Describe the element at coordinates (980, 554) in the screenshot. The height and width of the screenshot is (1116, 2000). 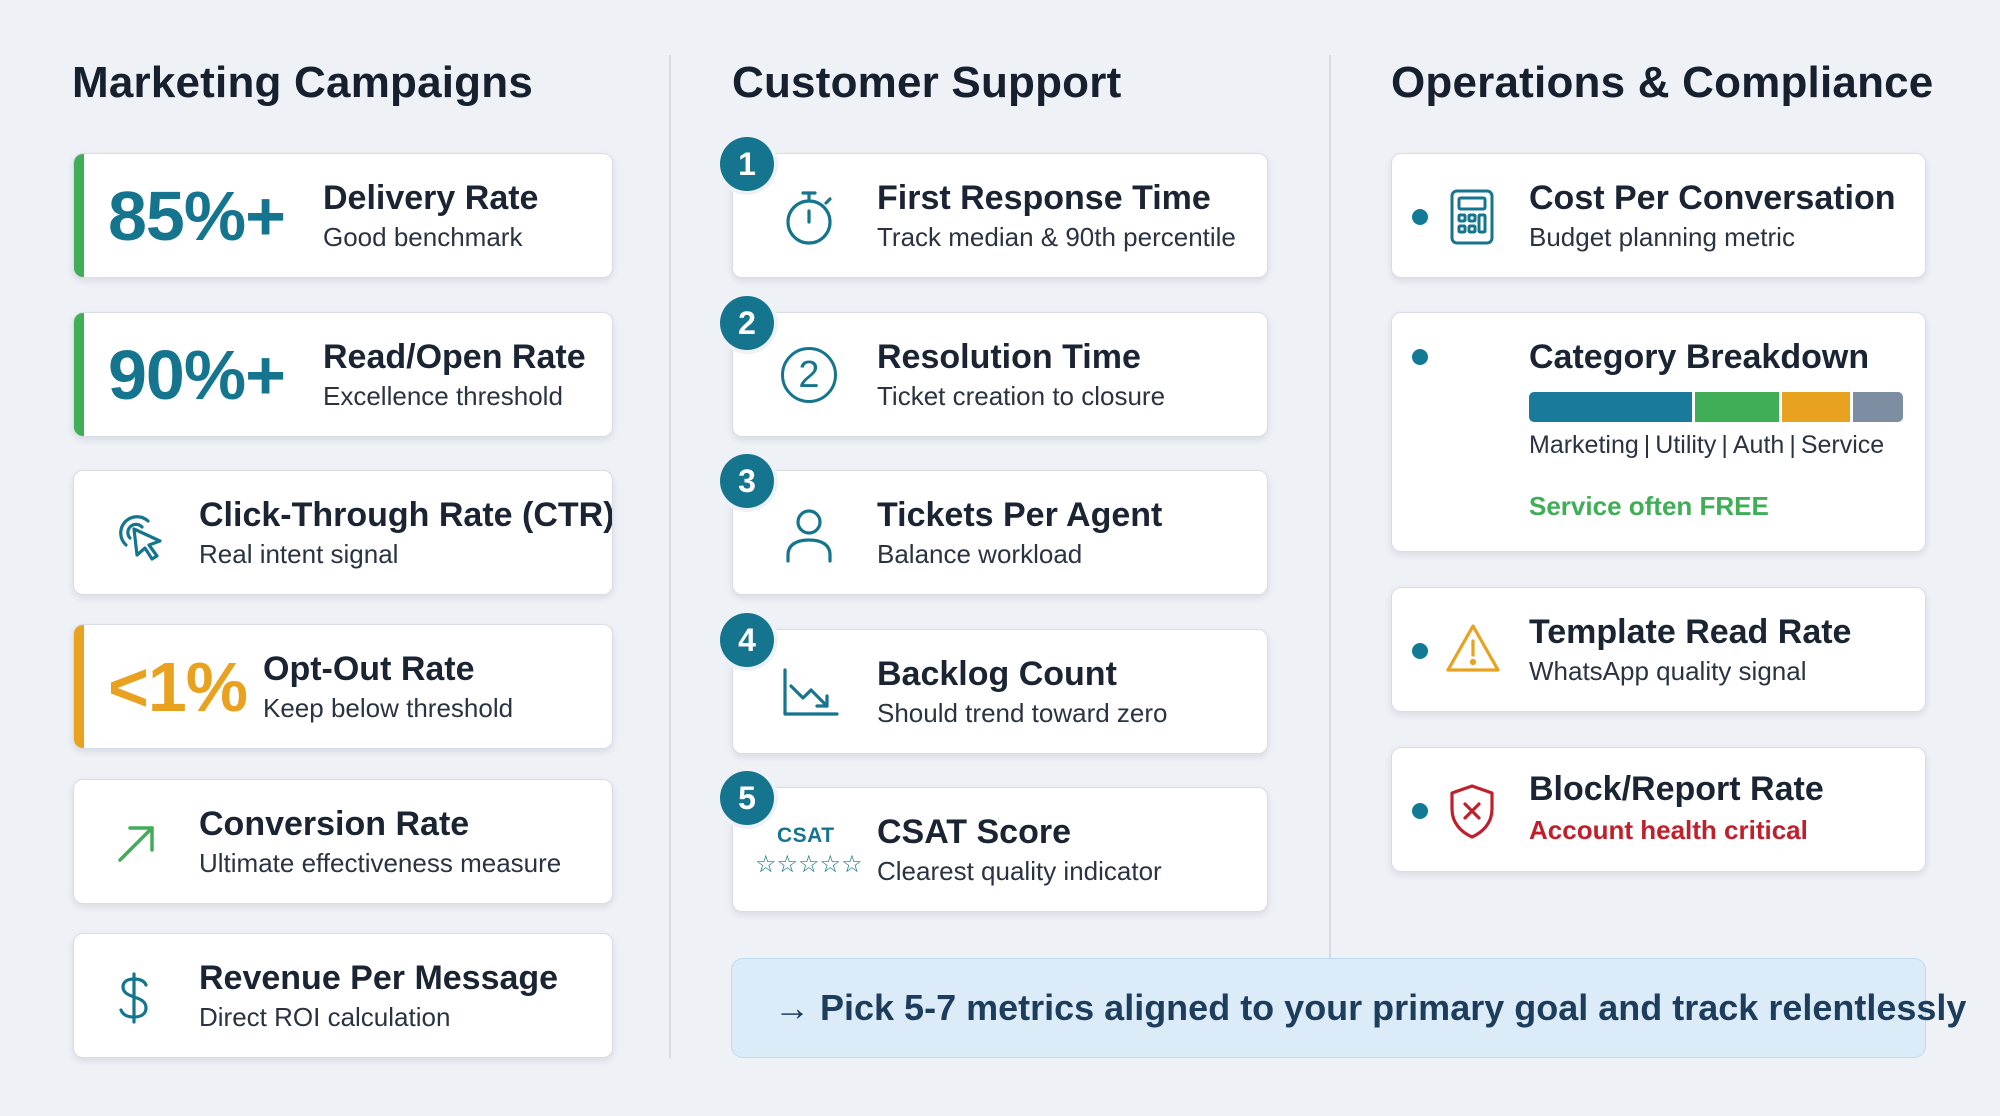
I see `tickets-per-agent-subtitle: Balance workload` at that location.